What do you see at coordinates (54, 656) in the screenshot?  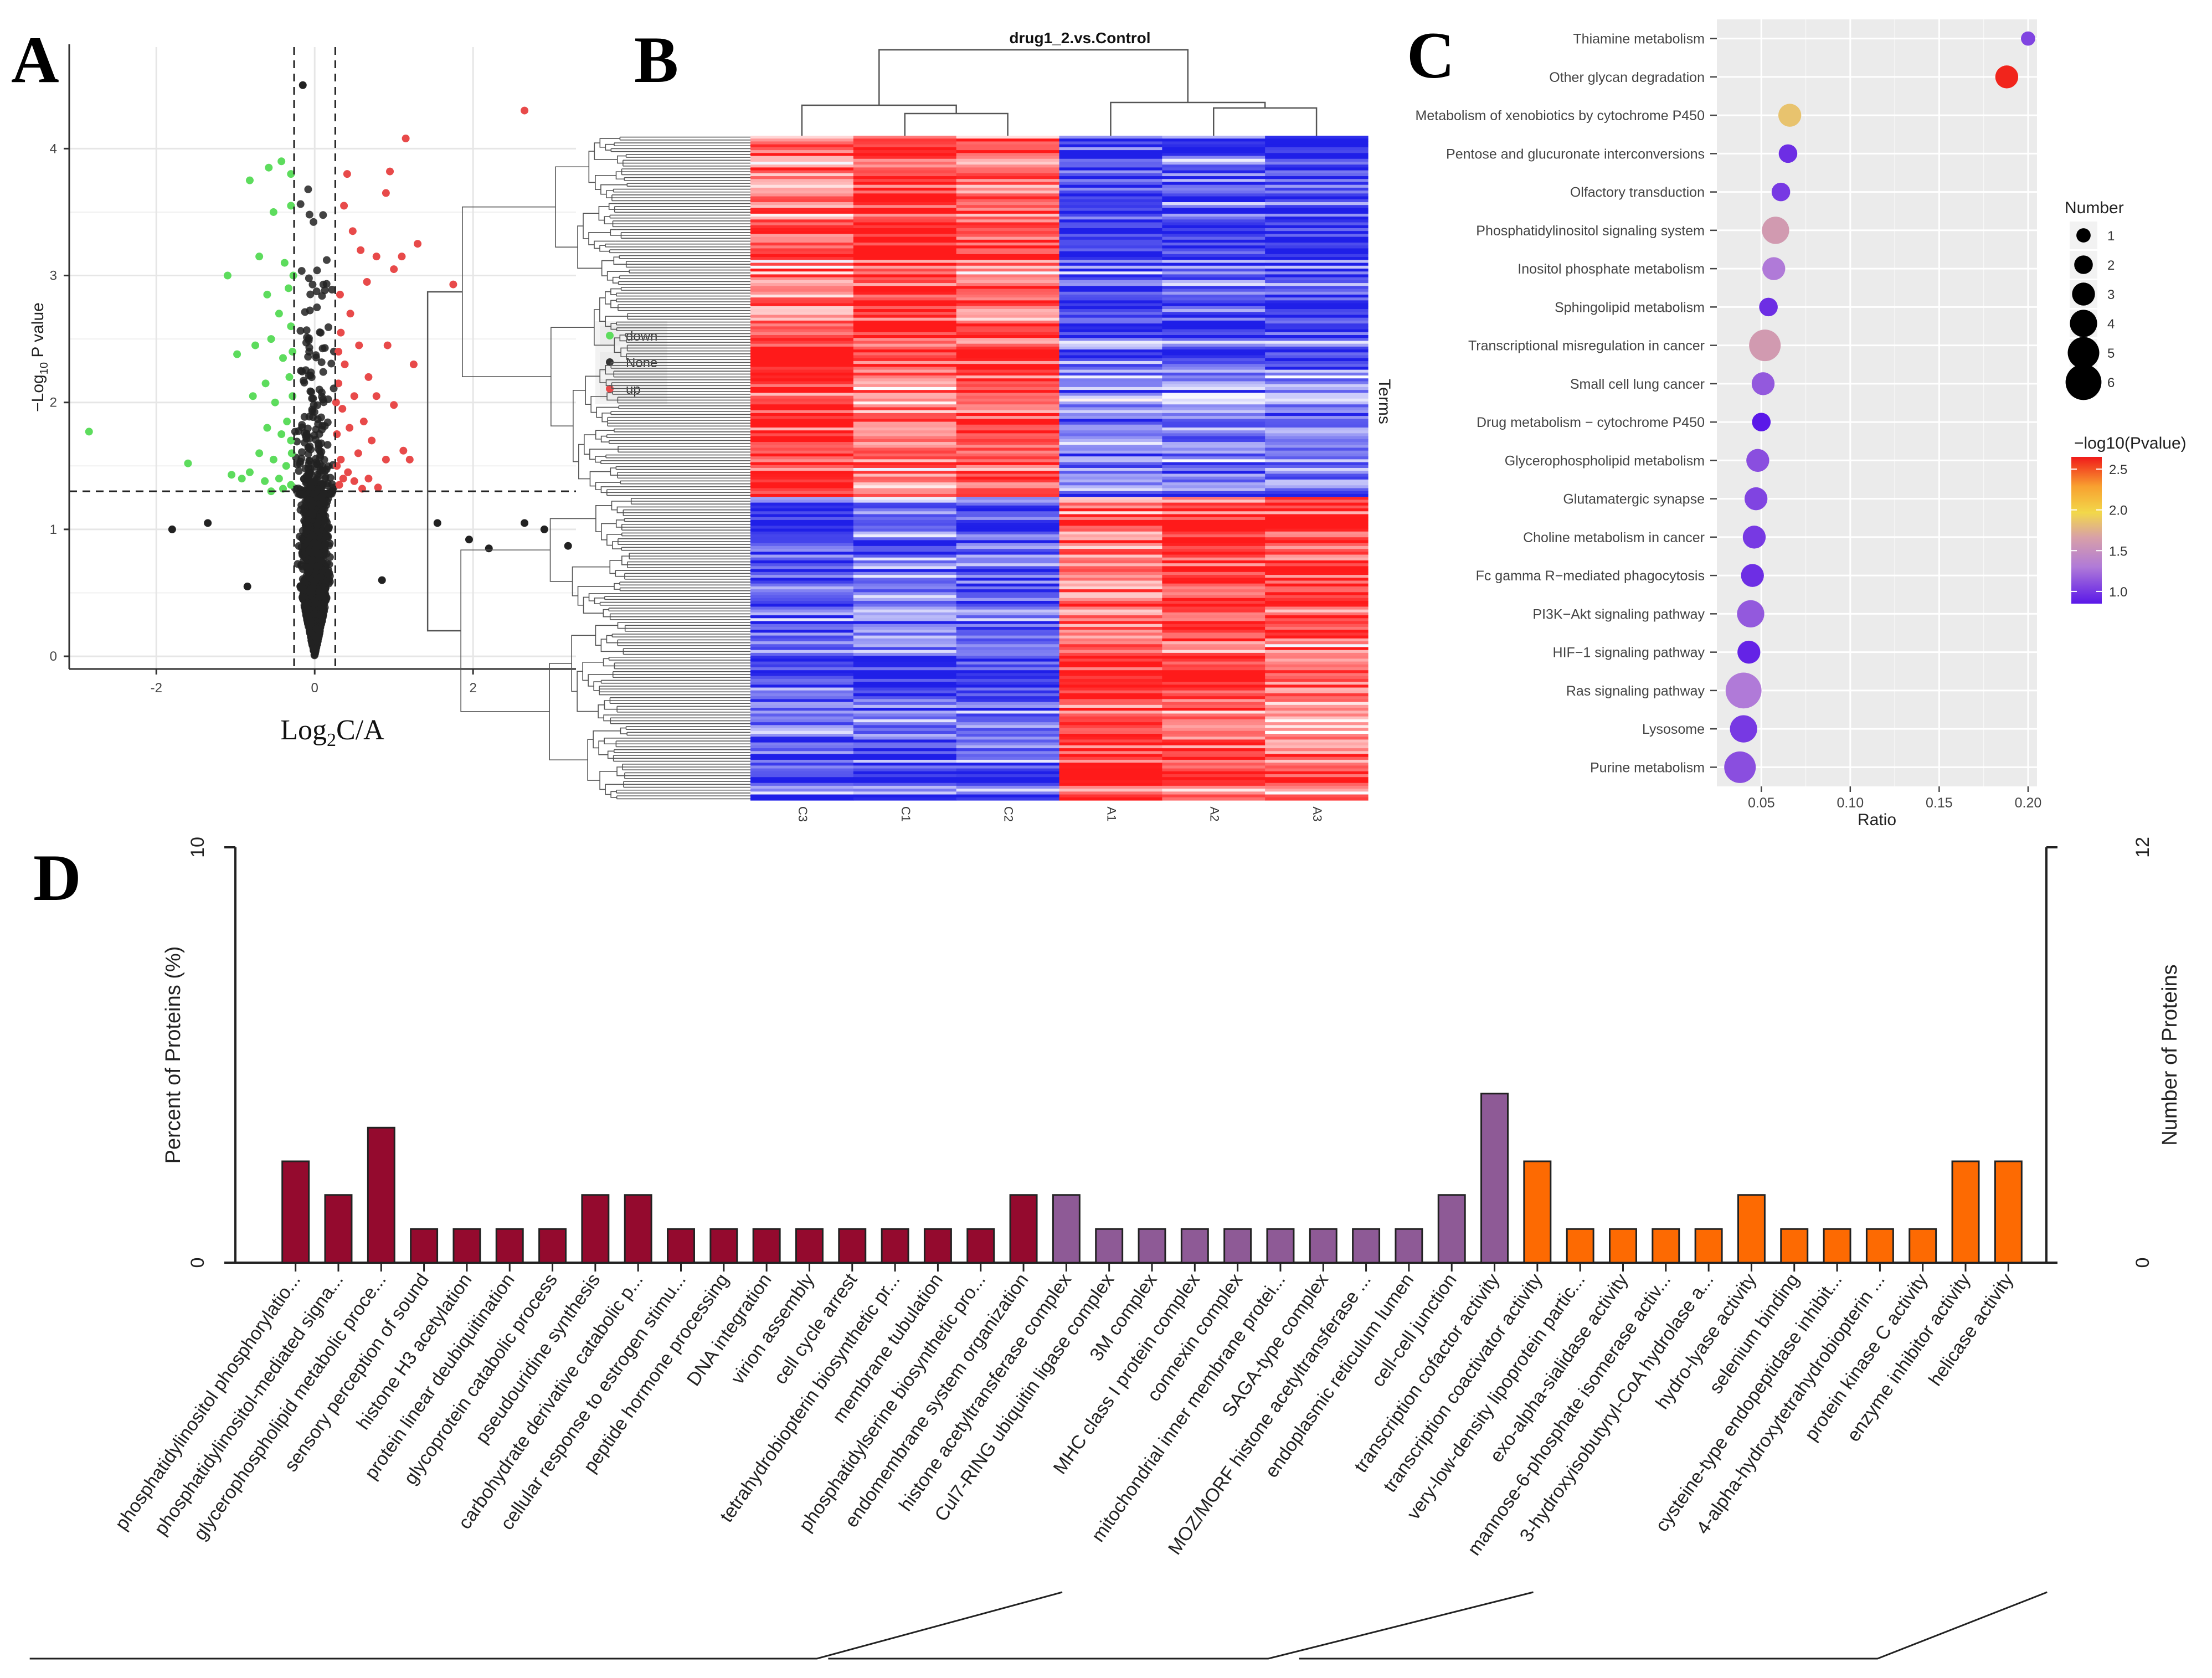 I see `volcano-y-tick-label: 0` at bounding box center [54, 656].